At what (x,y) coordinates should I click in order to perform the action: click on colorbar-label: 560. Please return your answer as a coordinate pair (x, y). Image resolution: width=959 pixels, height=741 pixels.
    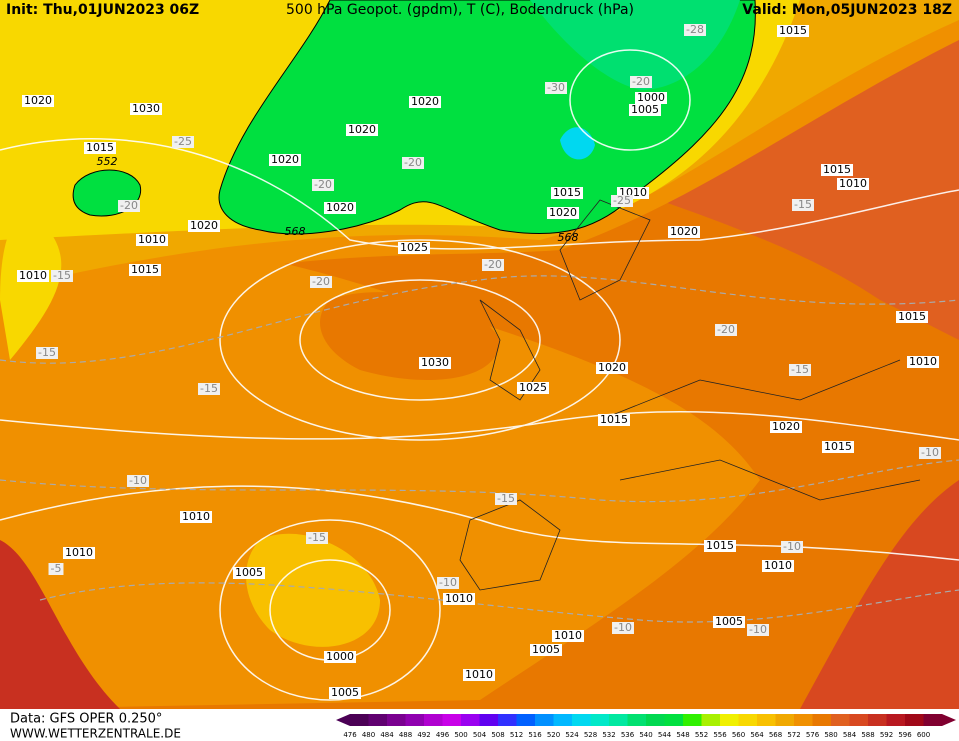
    Looking at the image, I should click on (738, 735).